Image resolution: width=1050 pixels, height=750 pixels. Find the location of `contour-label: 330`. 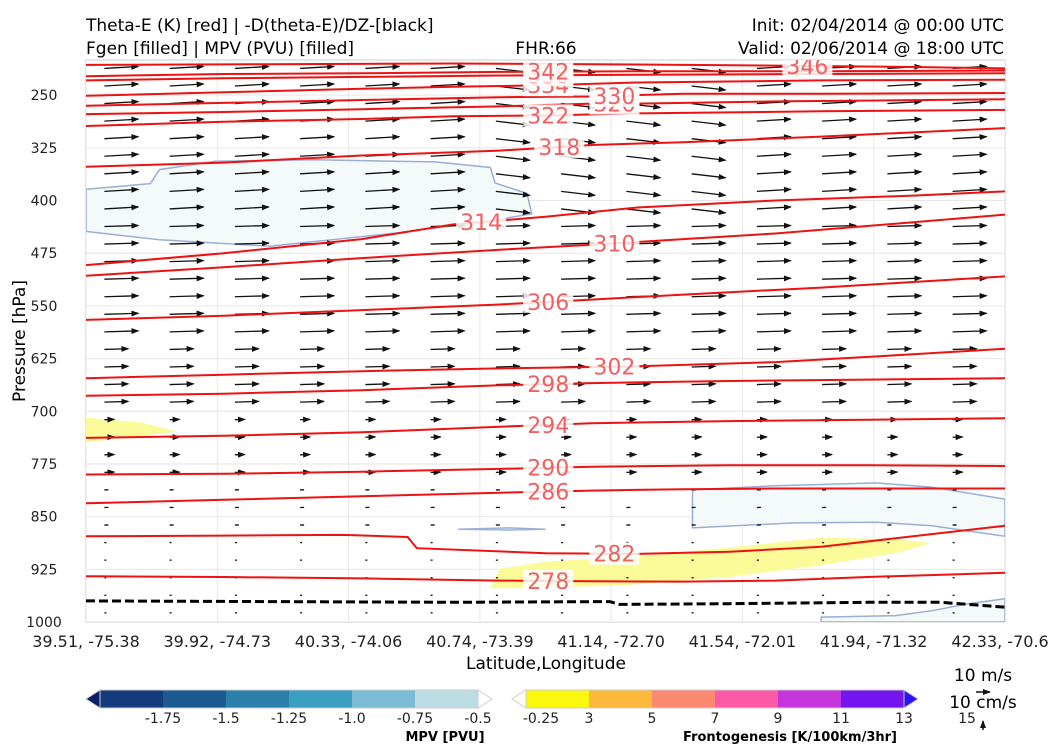

contour-label: 330 is located at coordinates (614, 97).